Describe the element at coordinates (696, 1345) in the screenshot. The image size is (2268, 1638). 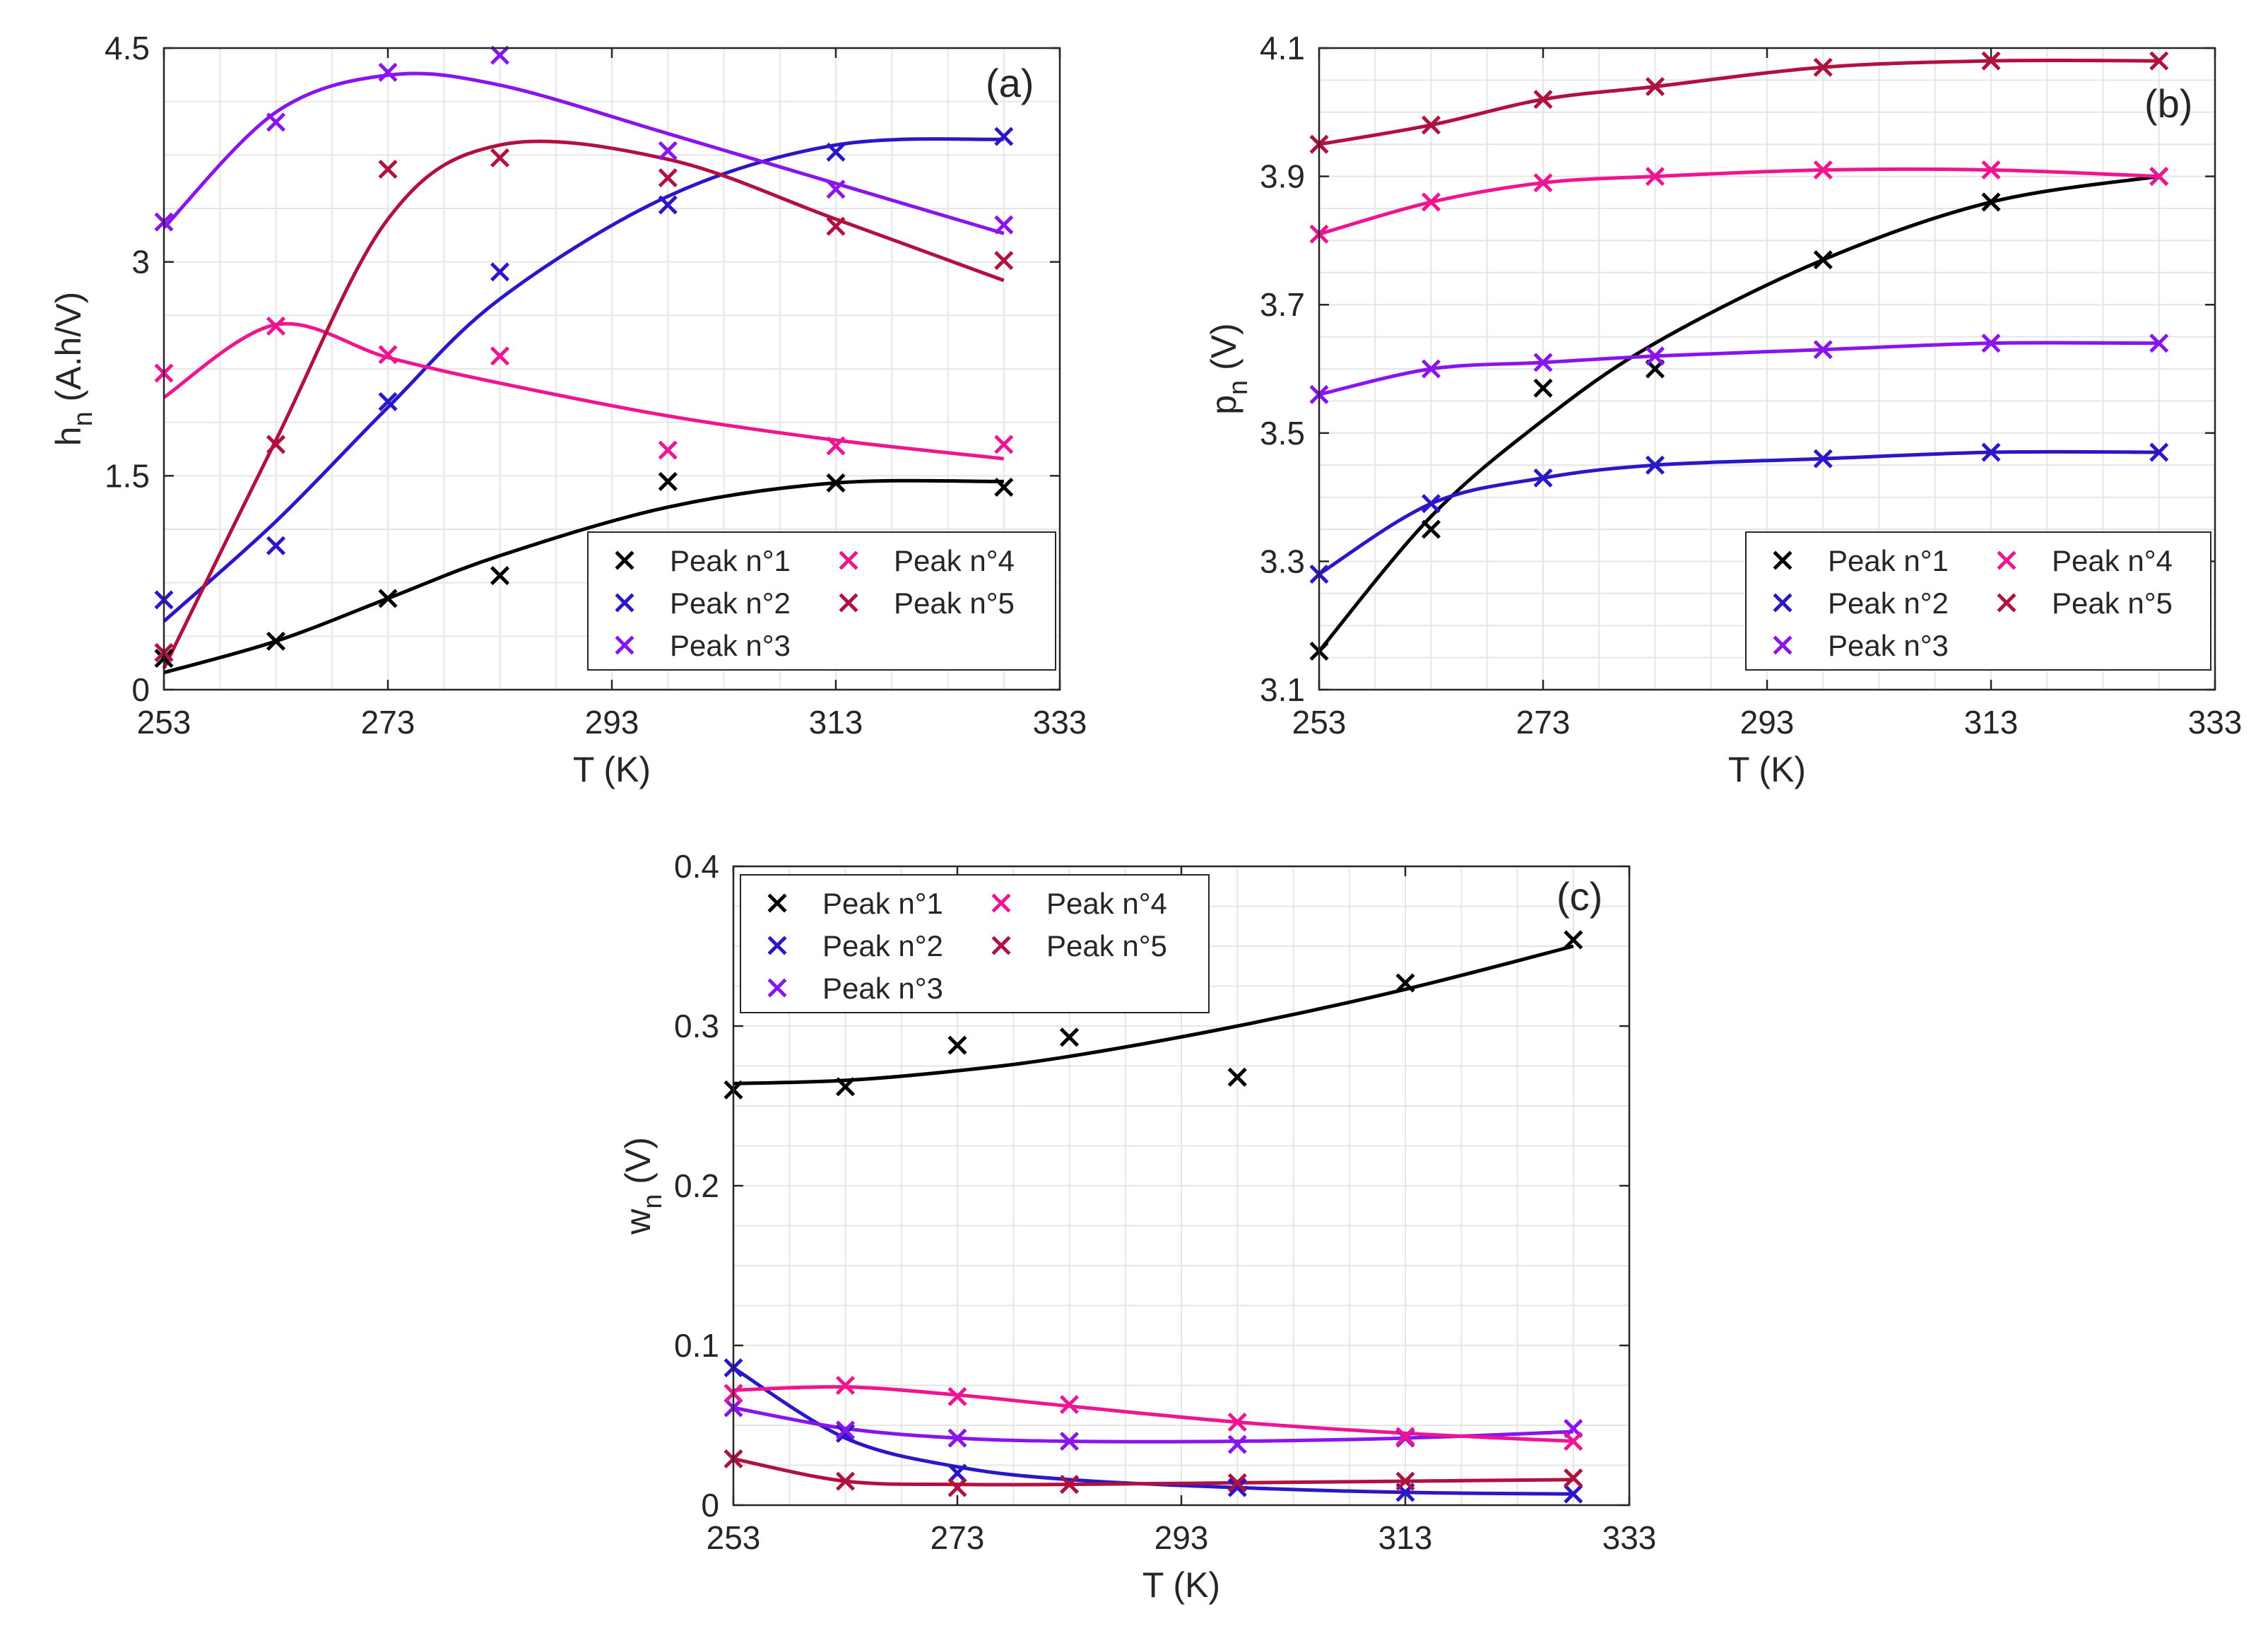
I see `y-tick-label: 0.1` at that location.